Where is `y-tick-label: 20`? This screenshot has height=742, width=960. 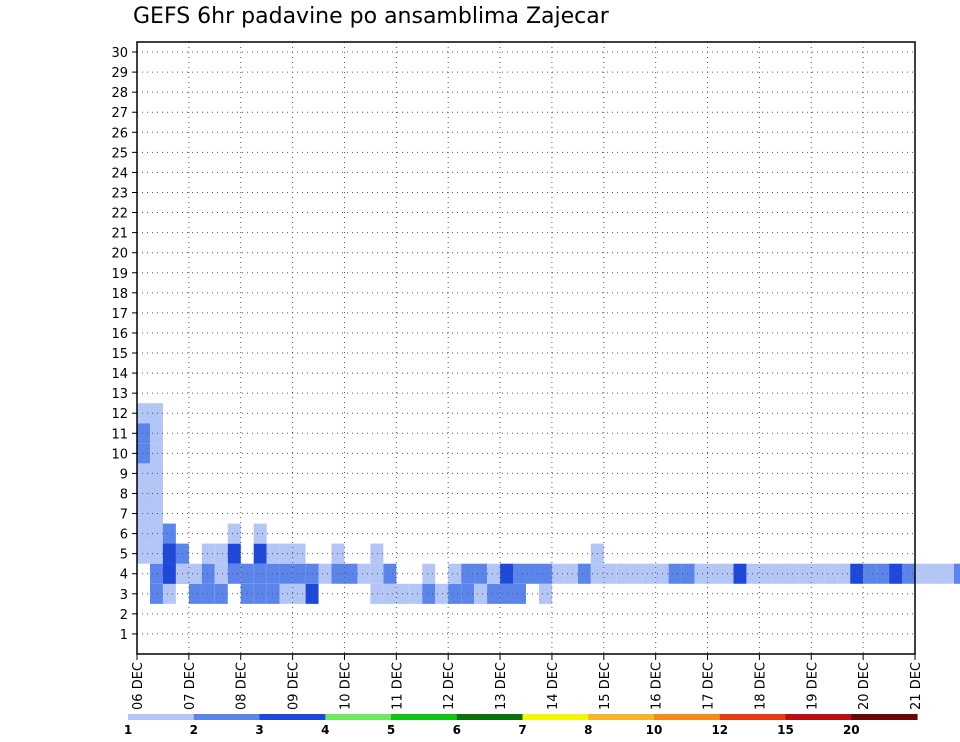 y-tick-label: 20 is located at coordinates (119, 254).